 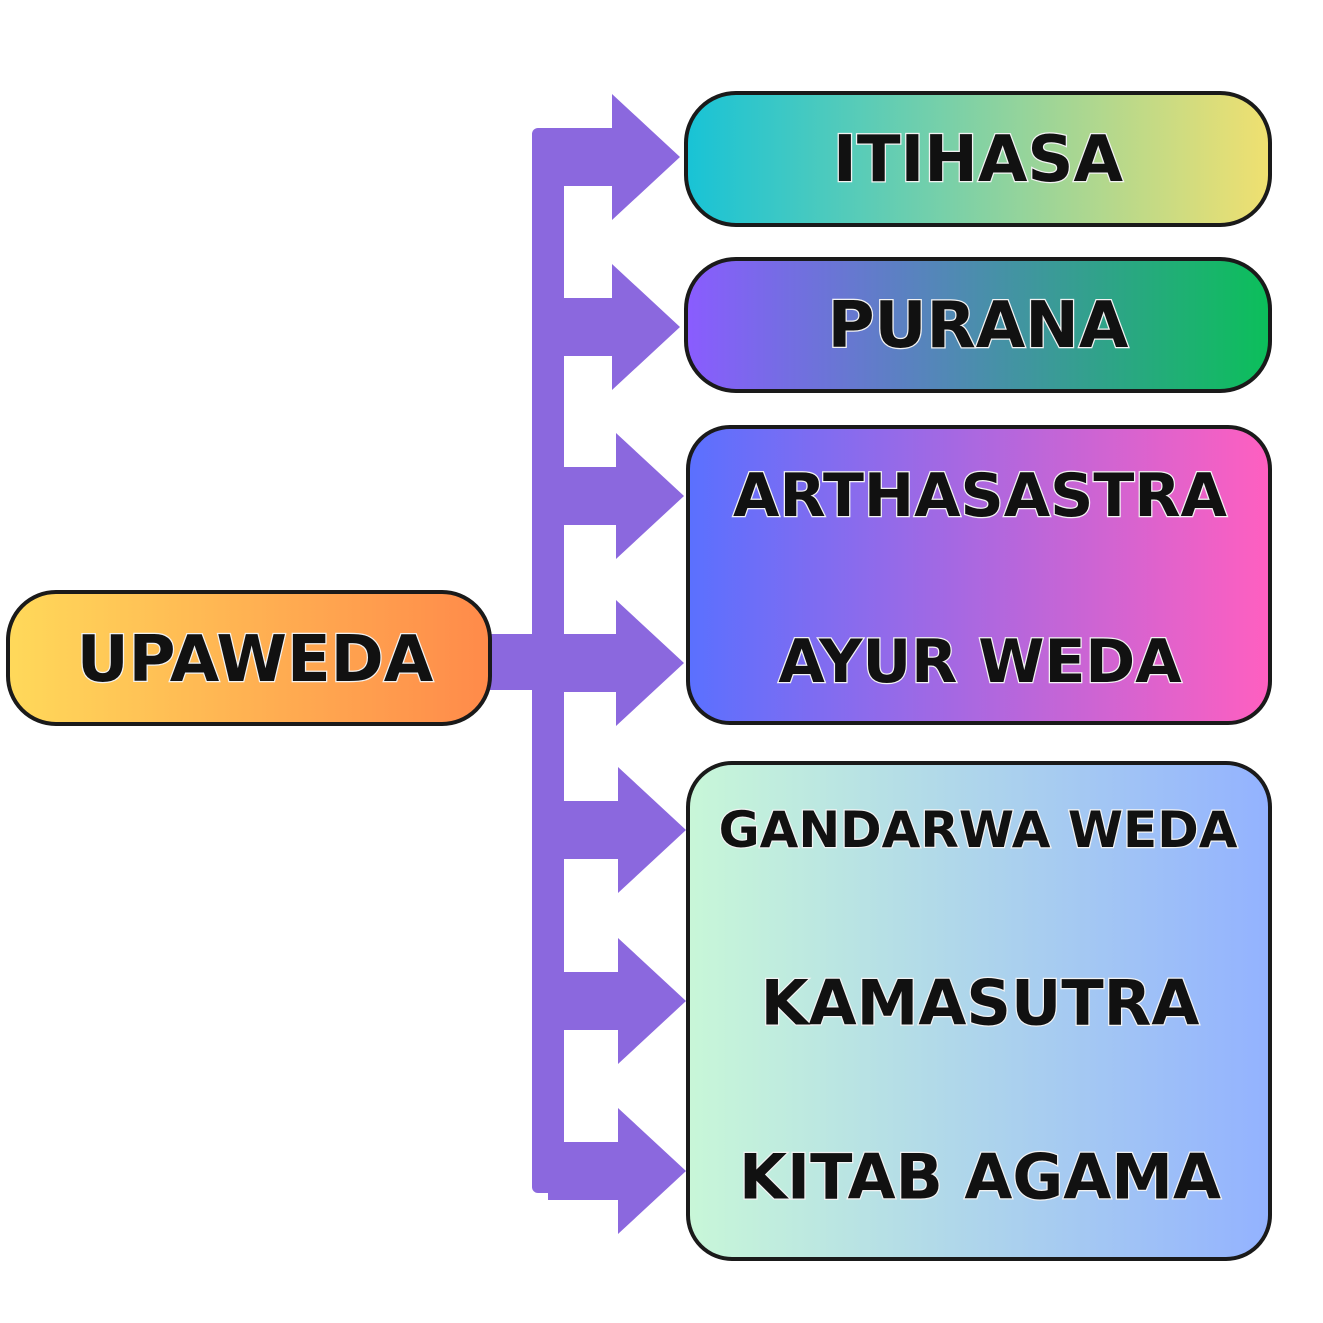 I want to click on label-purana: PURANA, so click(x=978, y=326).